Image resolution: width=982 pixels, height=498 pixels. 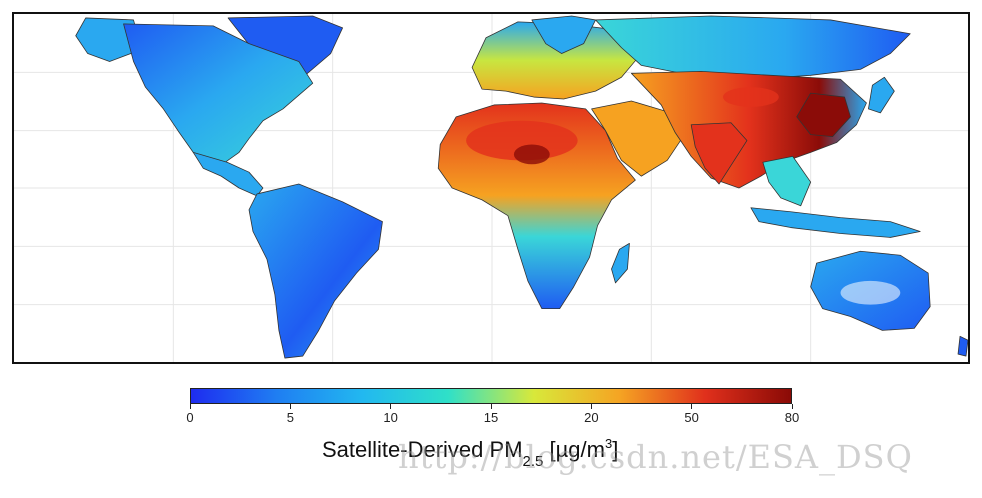 I want to click on new-zealand-region, so click(x=962, y=346).